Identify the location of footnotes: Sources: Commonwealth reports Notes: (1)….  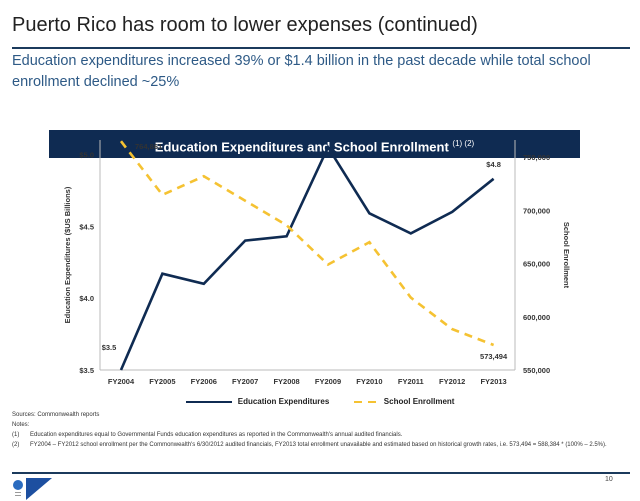
(317, 430).